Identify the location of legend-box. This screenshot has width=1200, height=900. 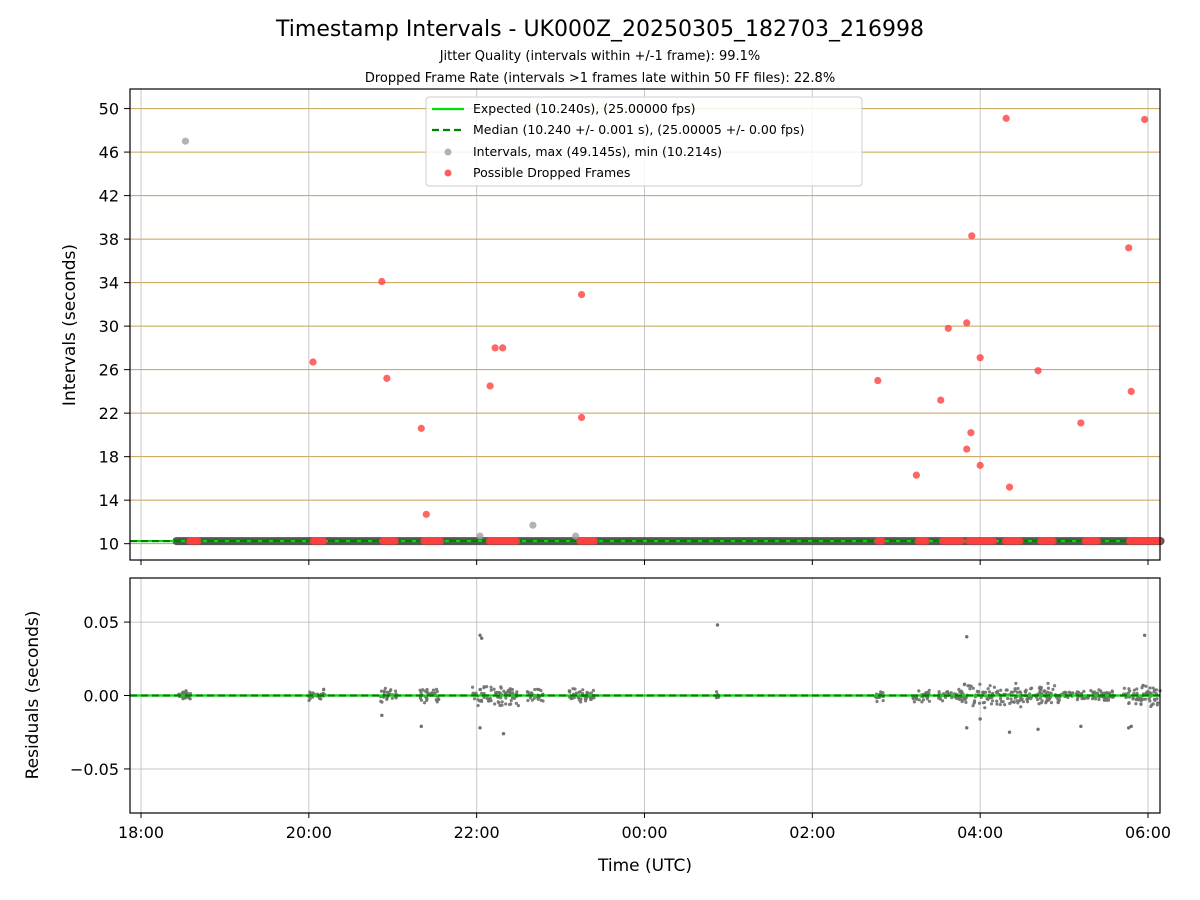
(644, 141).